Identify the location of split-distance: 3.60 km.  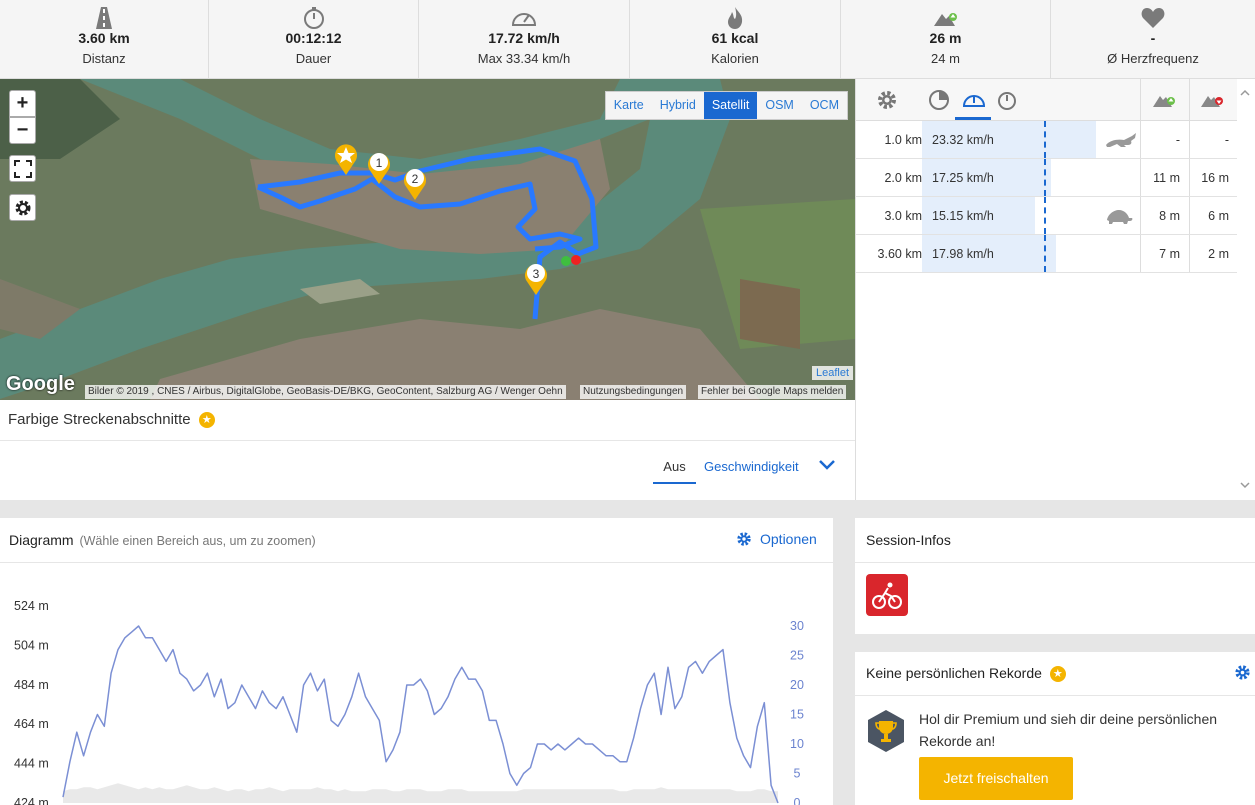
(899, 254).